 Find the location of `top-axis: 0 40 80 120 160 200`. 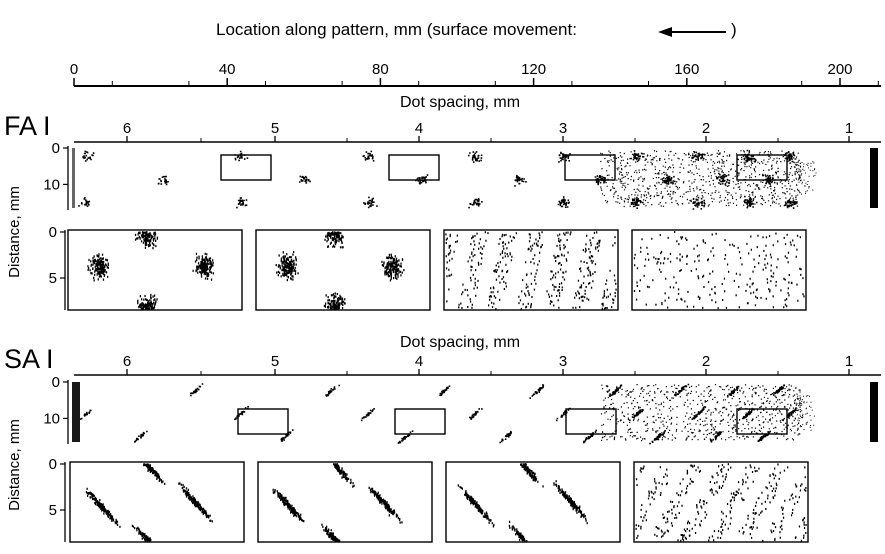

top-axis: 0 40 80 120 160 200 is located at coordinates (475, 74).